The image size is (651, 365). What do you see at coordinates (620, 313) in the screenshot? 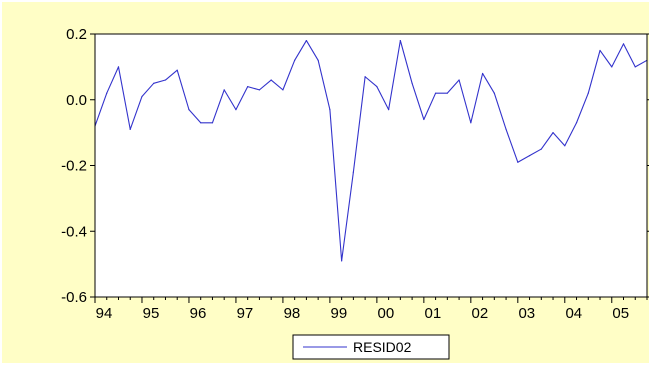
I see `x-tick-label: 05` at bounding box center [620, 313].